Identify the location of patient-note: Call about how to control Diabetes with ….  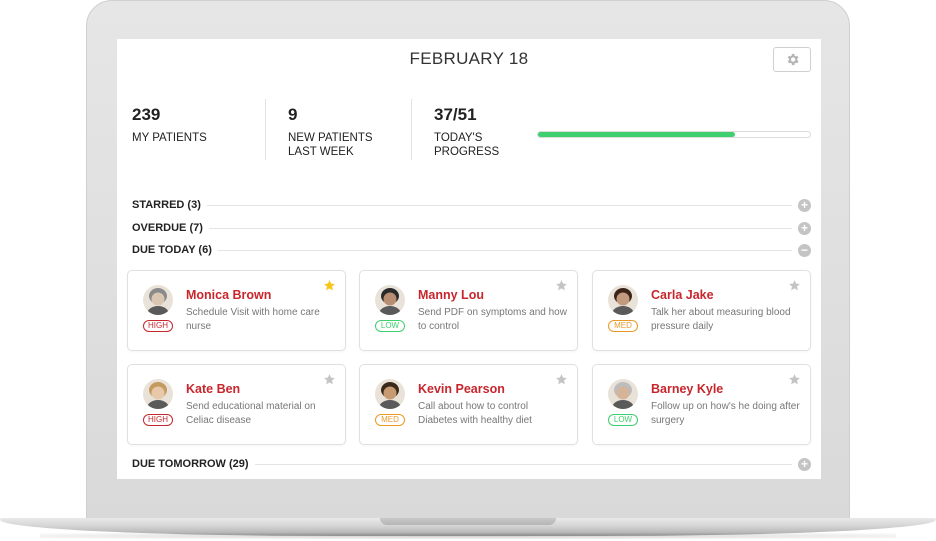
(475, 413).